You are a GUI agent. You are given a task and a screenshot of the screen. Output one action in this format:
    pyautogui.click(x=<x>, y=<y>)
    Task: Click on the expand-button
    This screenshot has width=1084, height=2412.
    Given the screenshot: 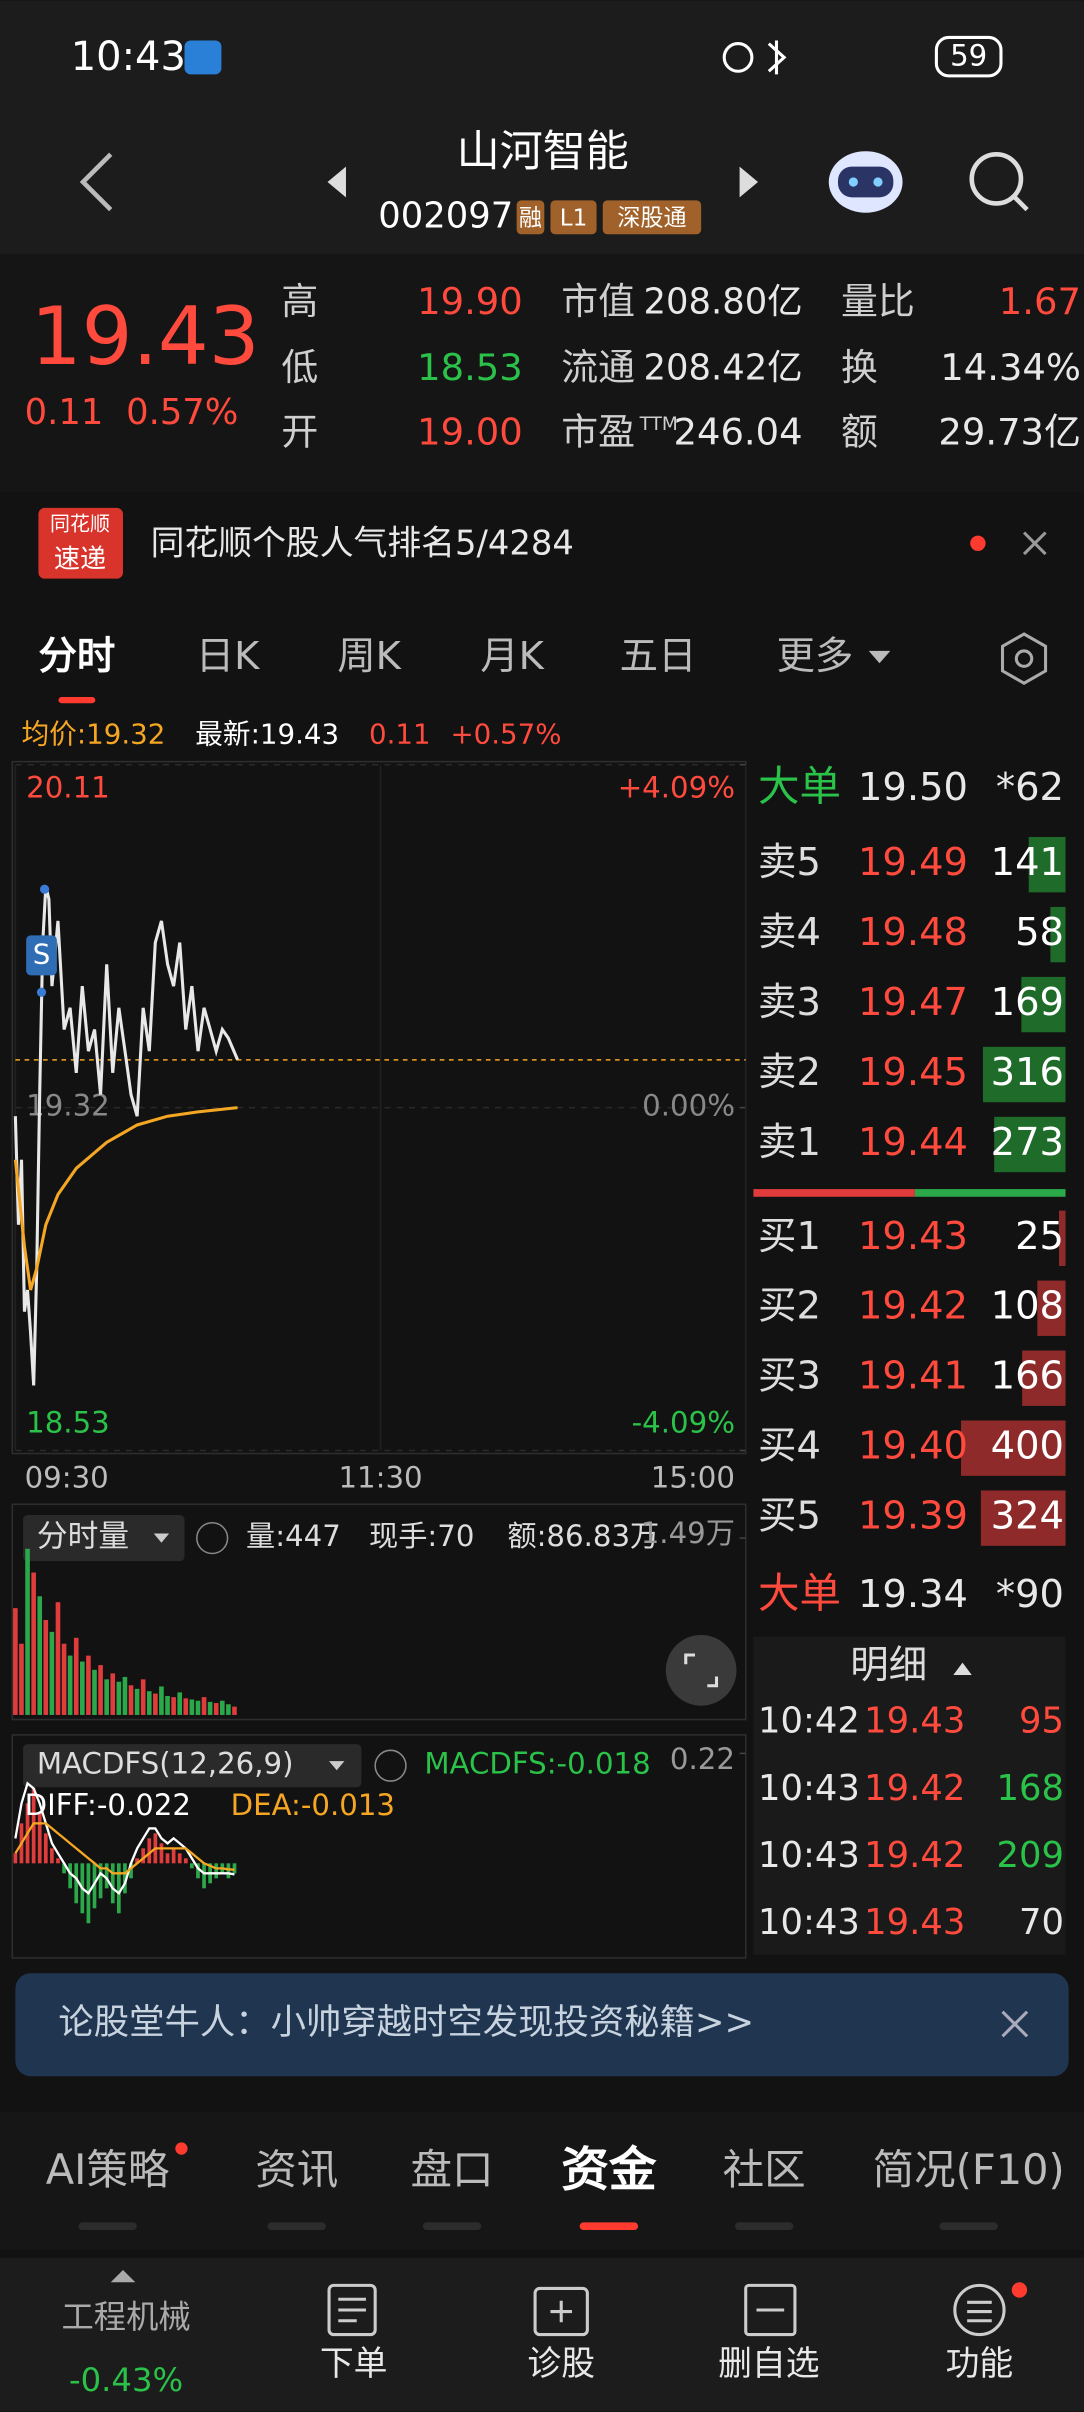 What is the action you would take?
    pyautogui.click(x=701, y=1670)
    